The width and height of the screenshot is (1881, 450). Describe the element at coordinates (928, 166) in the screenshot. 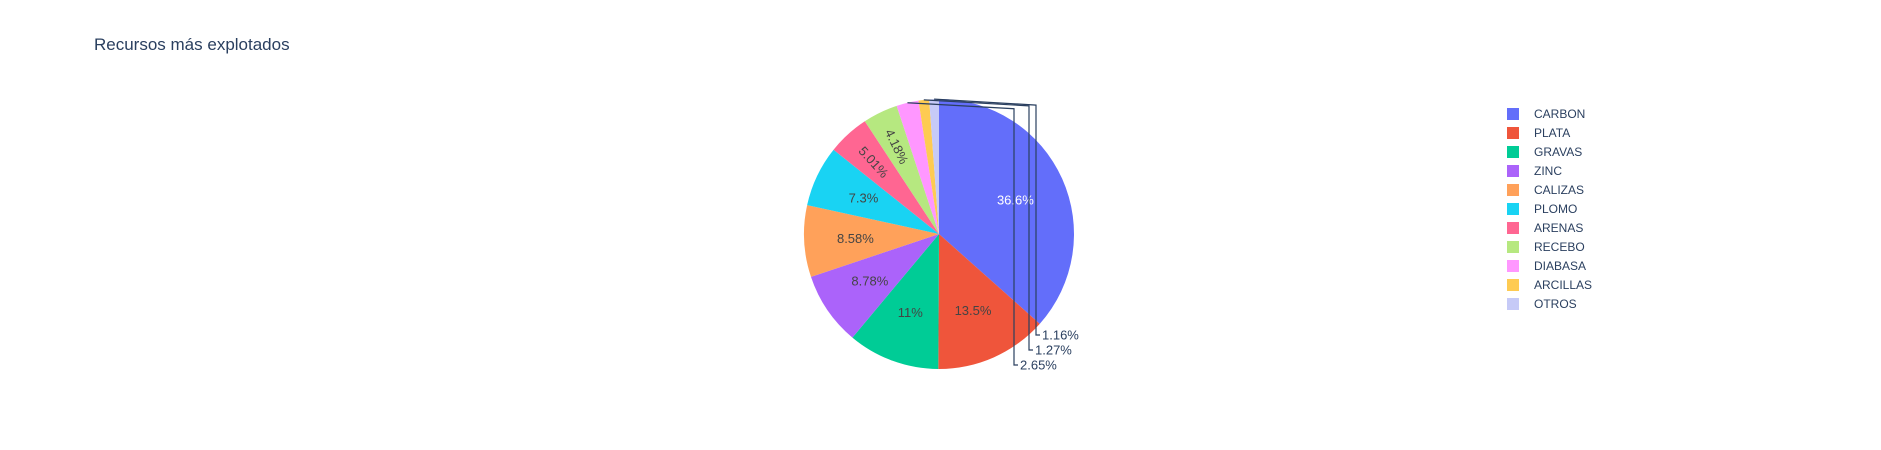

I see `pie-slice-arcillas` at that location.